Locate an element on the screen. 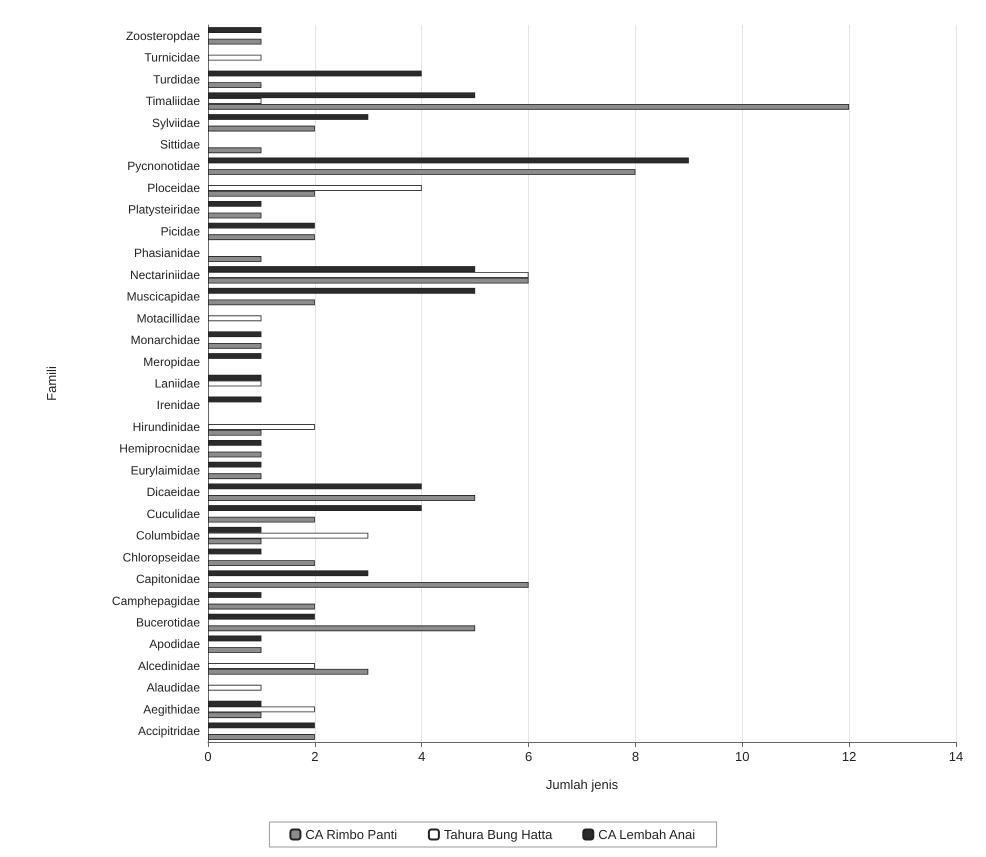 The image size is (986, 857). y-tick-label: Aegithidae is located at coordinates (171, 709).